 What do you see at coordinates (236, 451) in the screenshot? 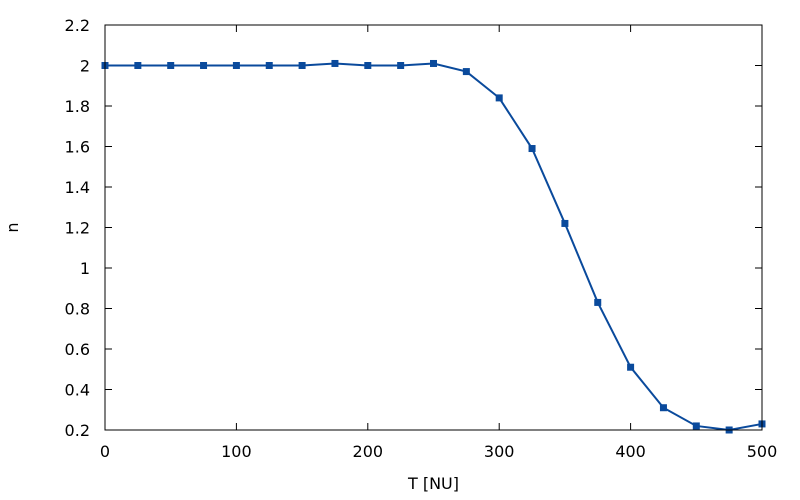
I see `x-tick-label: 100` at bounding box center [236, 451].